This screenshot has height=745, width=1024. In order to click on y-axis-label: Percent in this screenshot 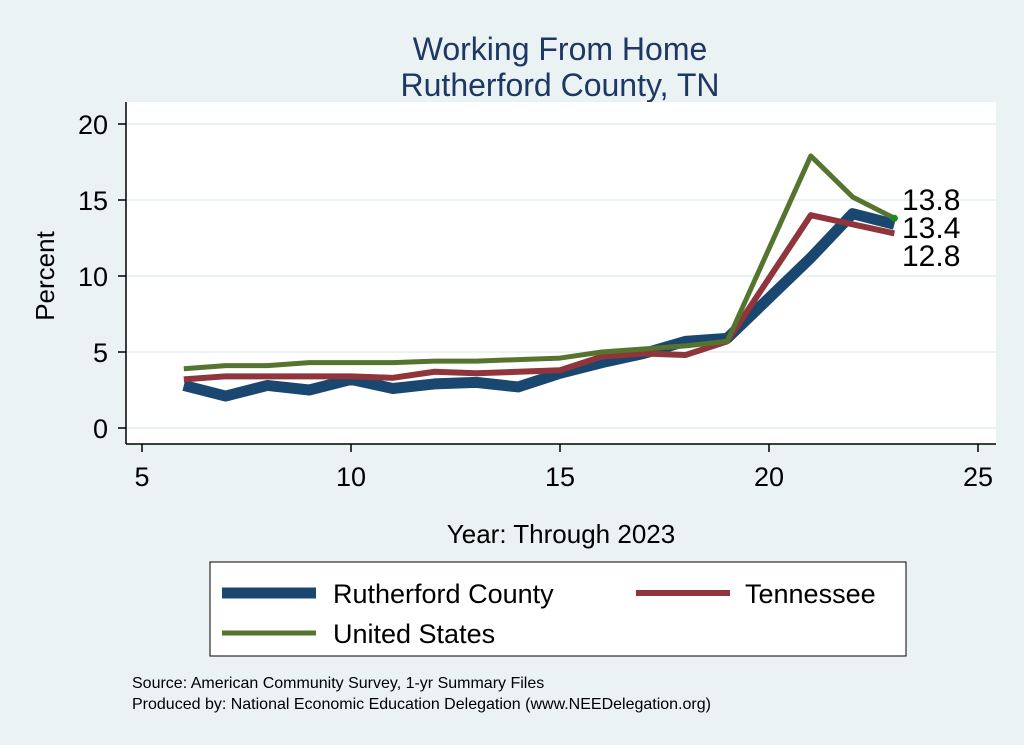, I will do `click(45, 275)`.